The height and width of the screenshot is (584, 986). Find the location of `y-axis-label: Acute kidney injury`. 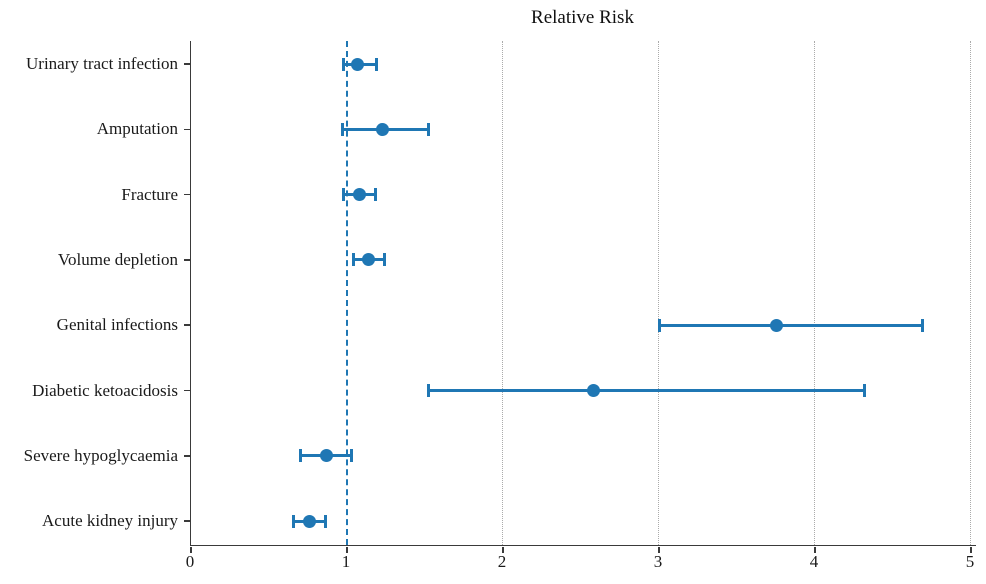

y-axis-label: Acute kidney injury is located at coordinates (110, 521).